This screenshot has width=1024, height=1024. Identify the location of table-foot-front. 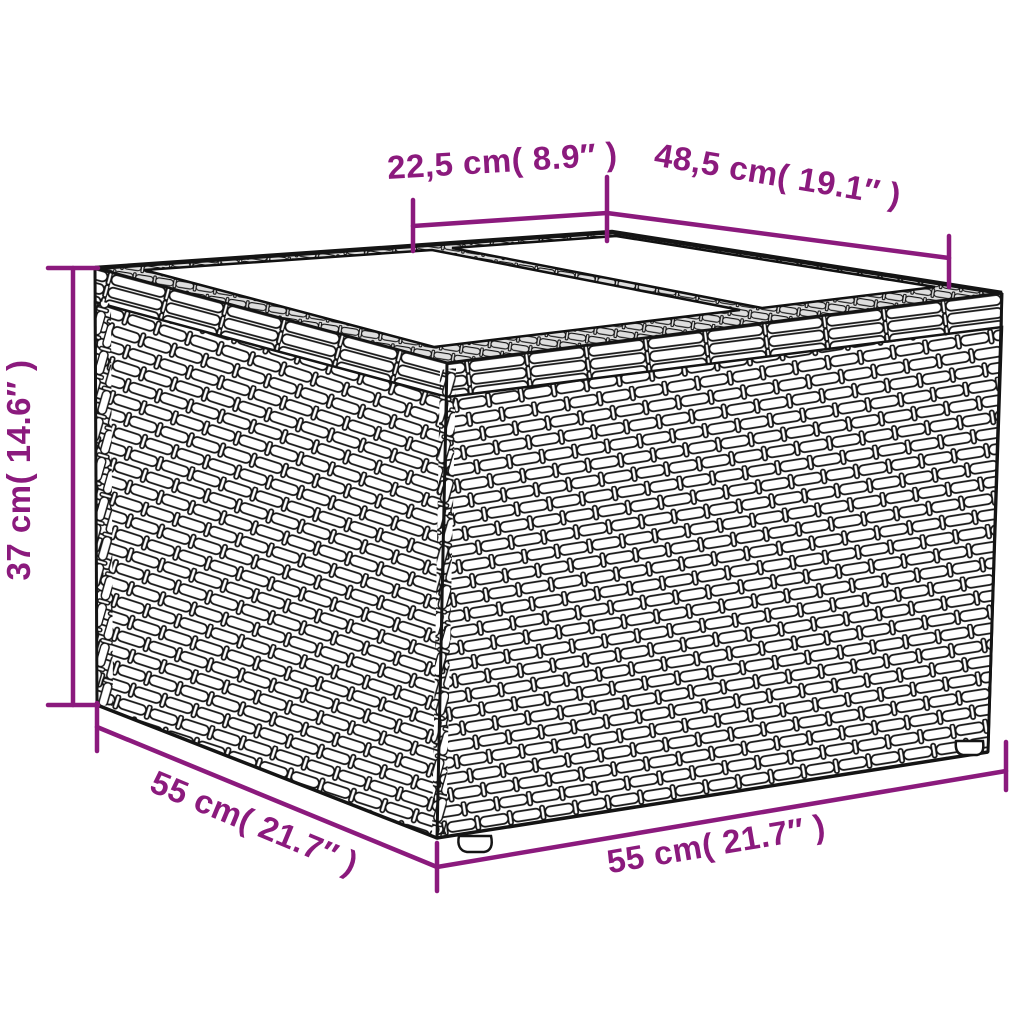
(475, 844).